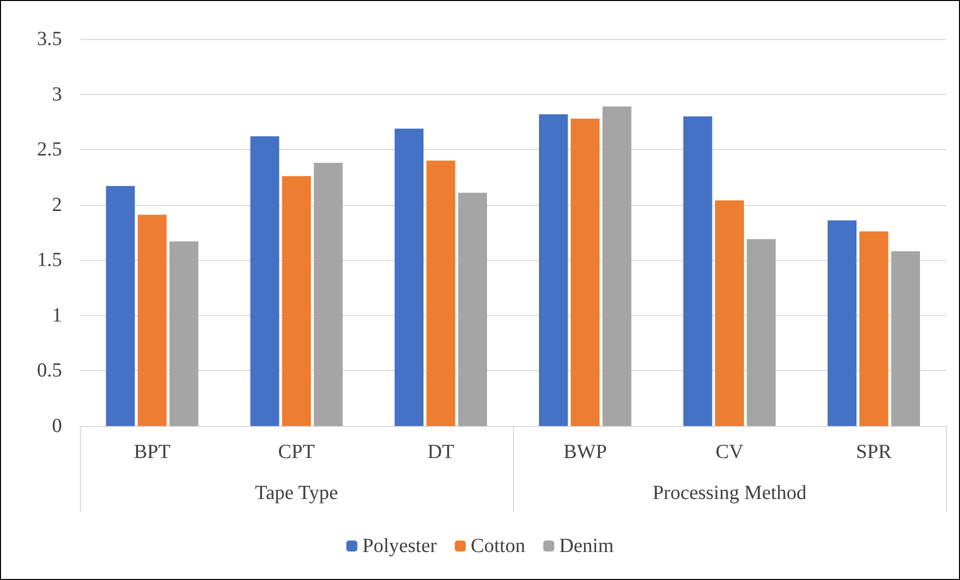  Describe the element at coordinates (874, 452) in the screenshot. I see `x-tick-label: SPR` at that location.